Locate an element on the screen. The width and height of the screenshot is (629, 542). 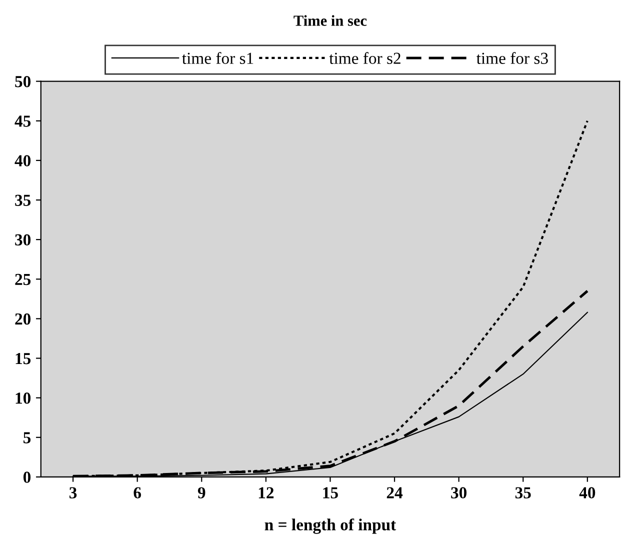
y-tick-label: 10 is located at coordinates (23, 398).